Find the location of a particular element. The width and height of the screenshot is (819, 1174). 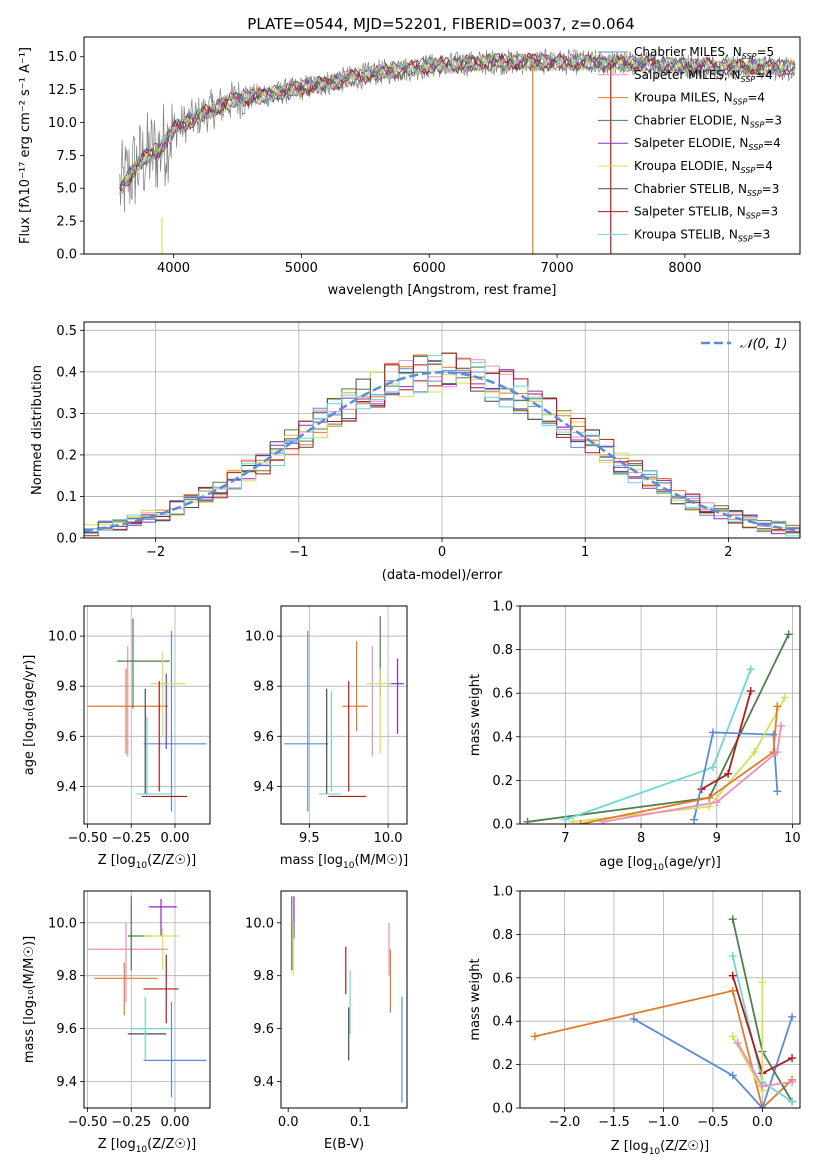

y-tick-label: 1.0 is located at coordinates (502, 607).